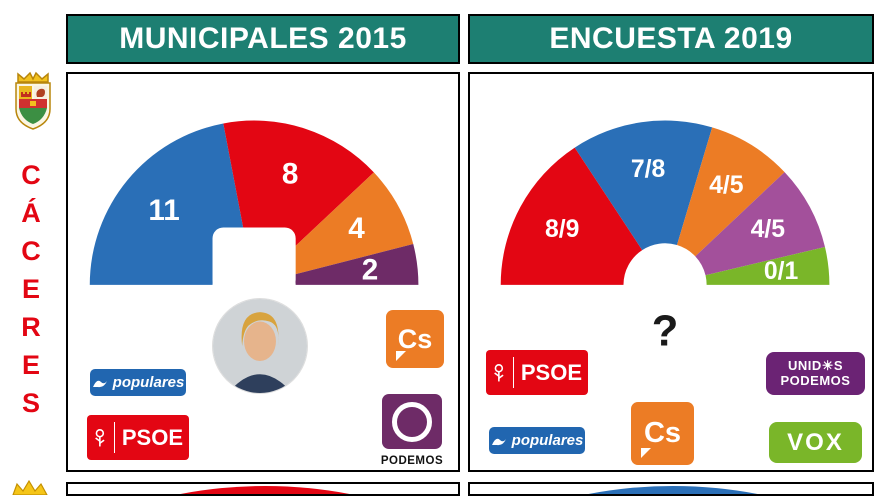  I want to click on vox-logo: VOX, so click(815, 442).